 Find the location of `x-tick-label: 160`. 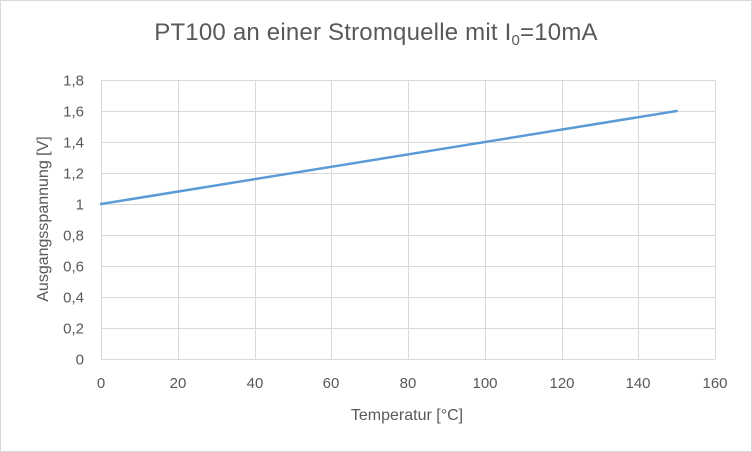

x-tick-label: 160 is located at coordinates (714, 383).